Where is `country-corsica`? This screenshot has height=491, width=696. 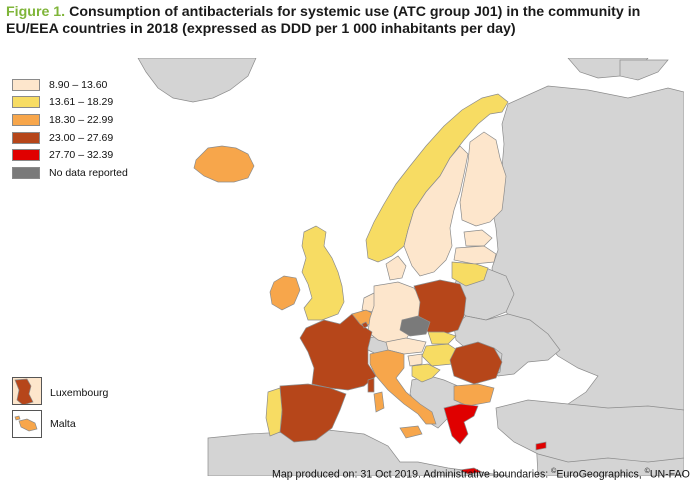 country-corsica is located at coordinates (371, 385).